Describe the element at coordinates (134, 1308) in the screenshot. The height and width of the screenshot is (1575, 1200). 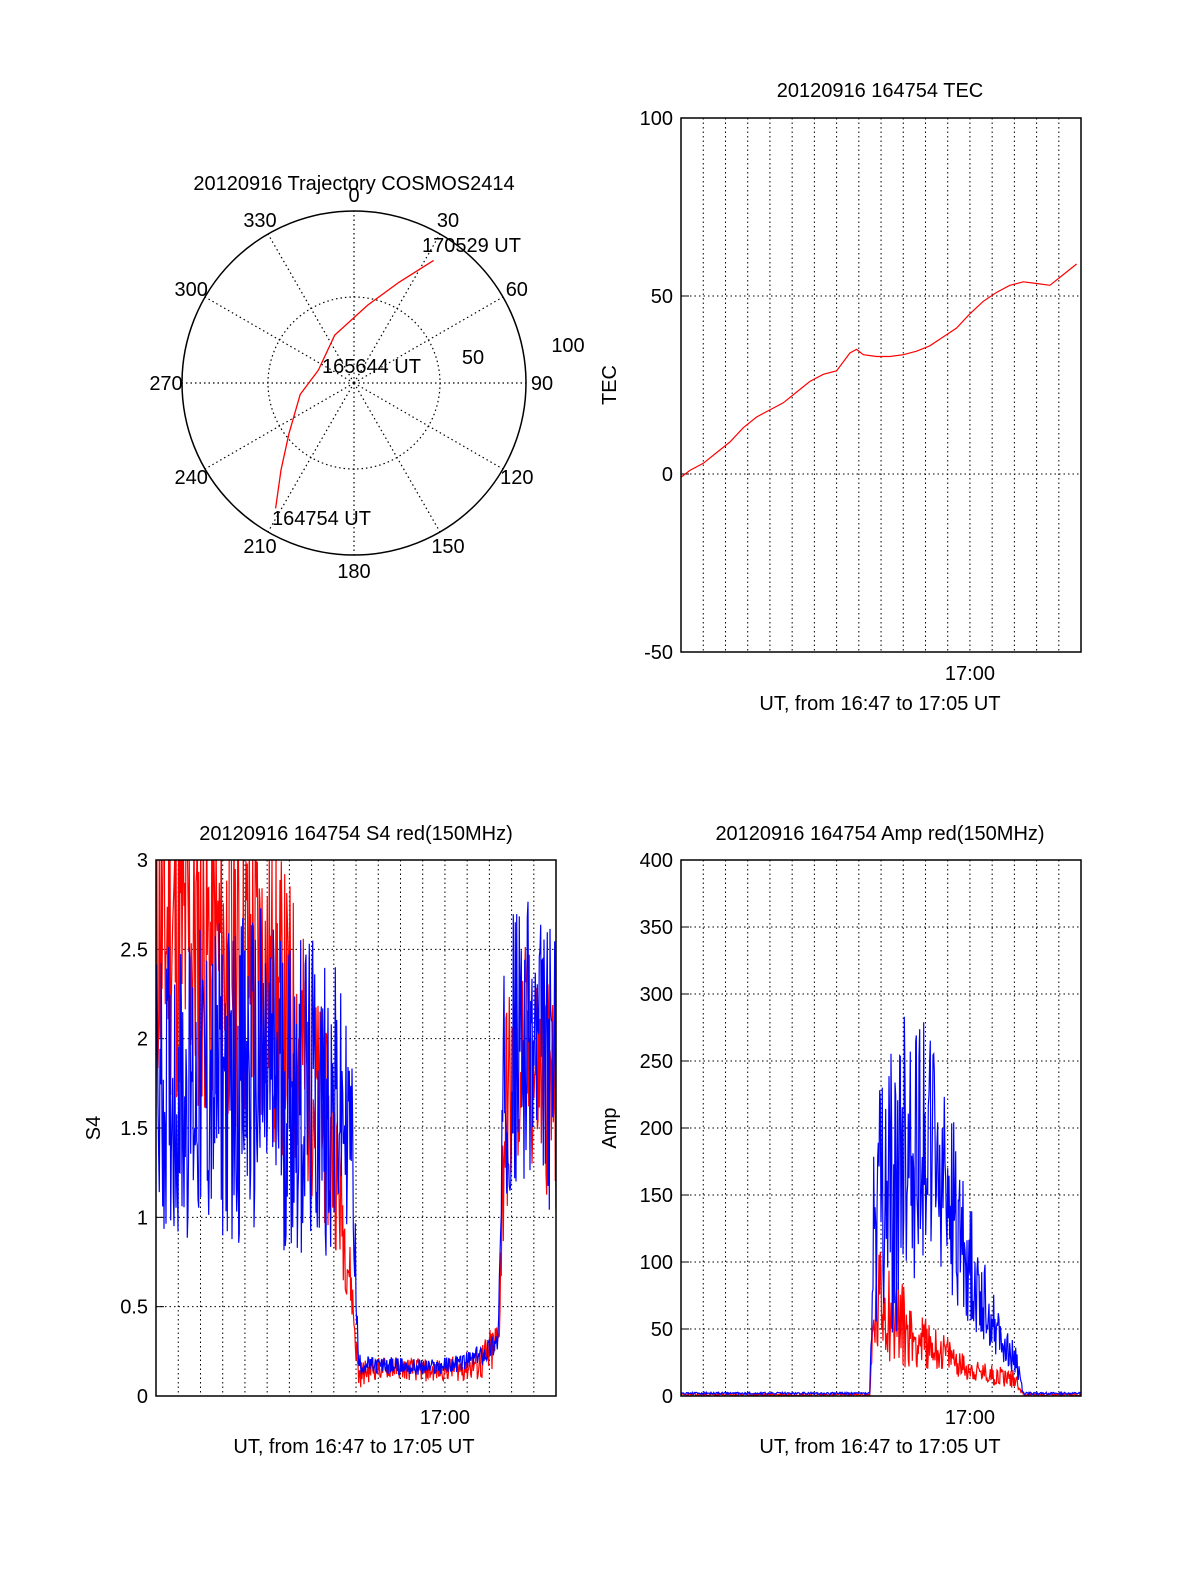
I see `y-tick-label: 0.5` at that location.